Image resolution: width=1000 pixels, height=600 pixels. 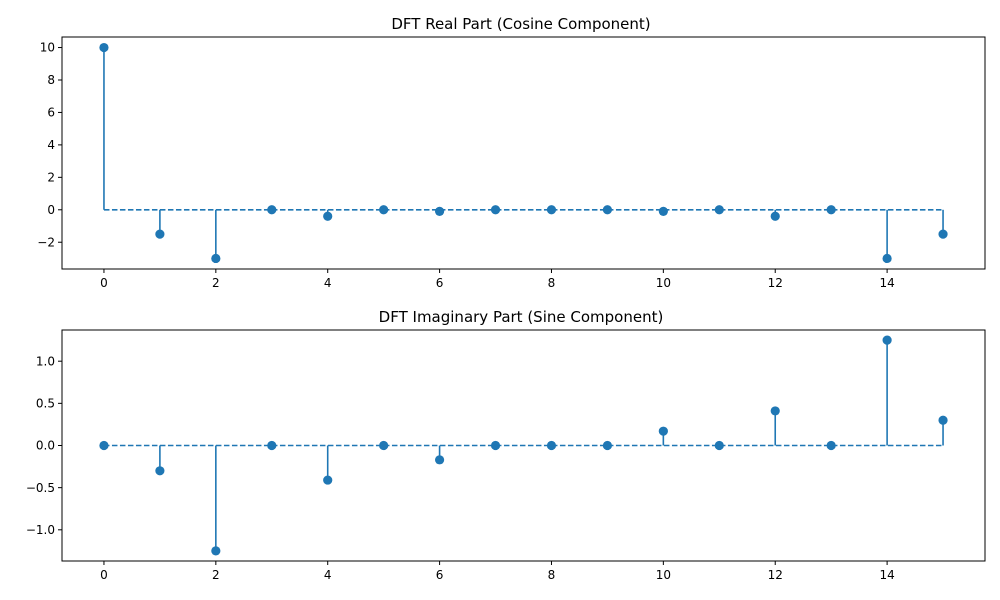 What do you see at coordinates (552, 283) in the screenshot?
I see `real-part-x-tick-label: 8` at bounding box center [552, 283].